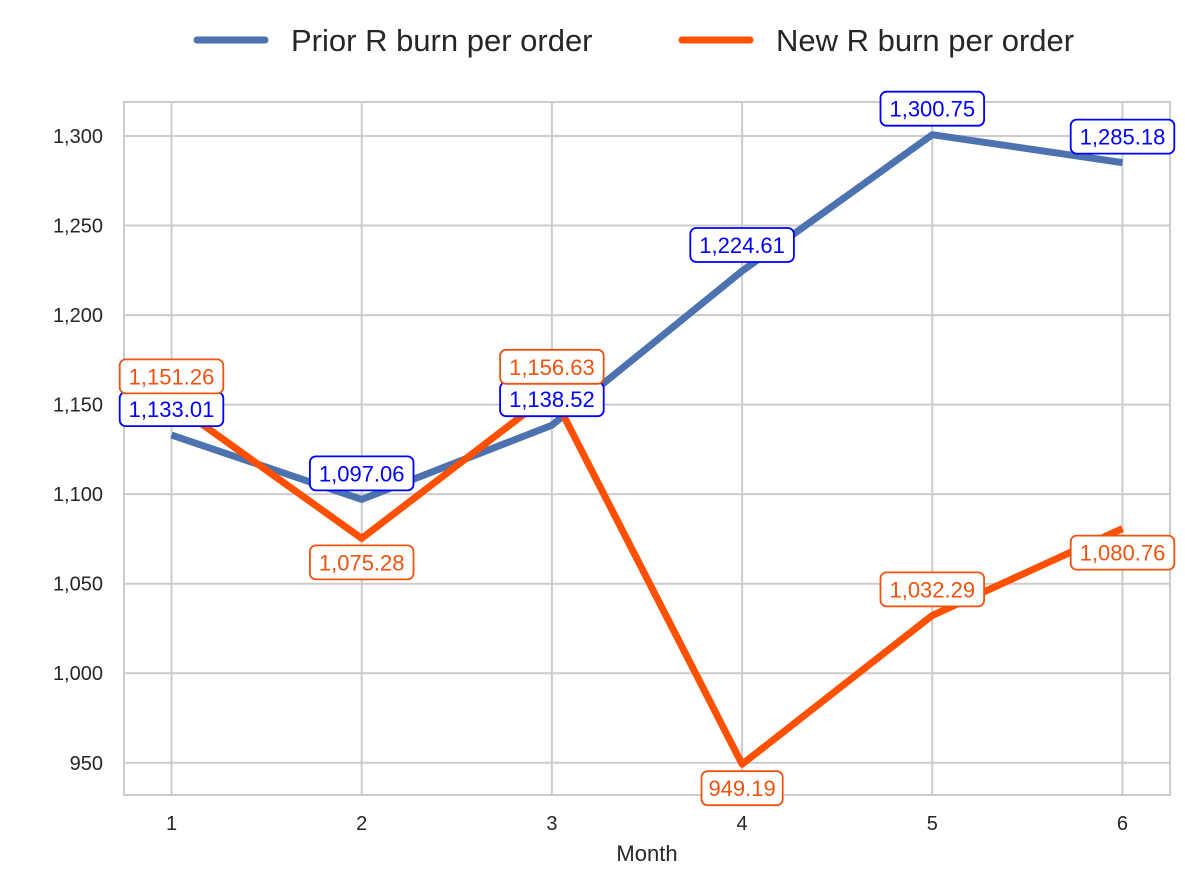  I want to click on data-label-new: 1,151.26, so click(172, 376).